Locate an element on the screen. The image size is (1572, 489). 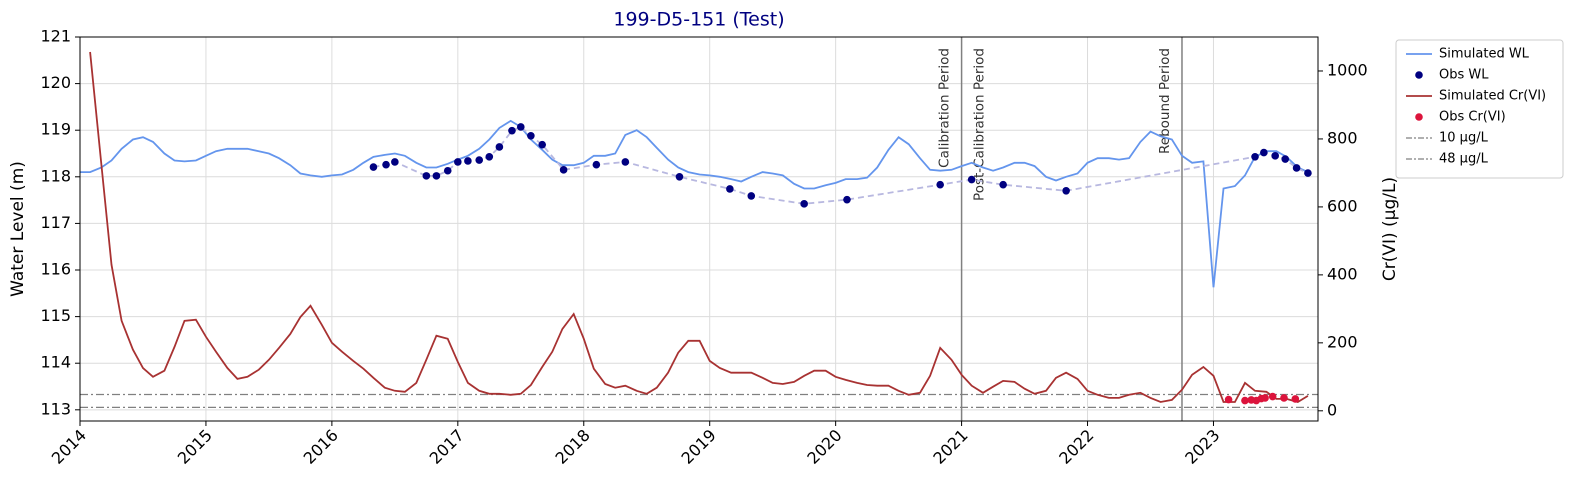
x-tick-label: 2020 is located at coordinates (824, 447).